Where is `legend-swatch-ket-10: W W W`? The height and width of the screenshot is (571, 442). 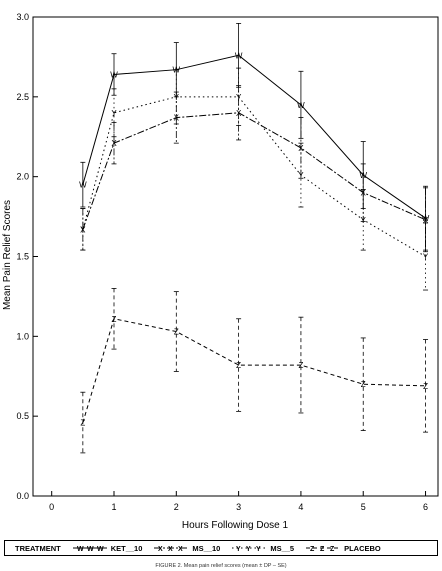
legend-swatch-ket-10: W W W is located at coordinates (89, 549).